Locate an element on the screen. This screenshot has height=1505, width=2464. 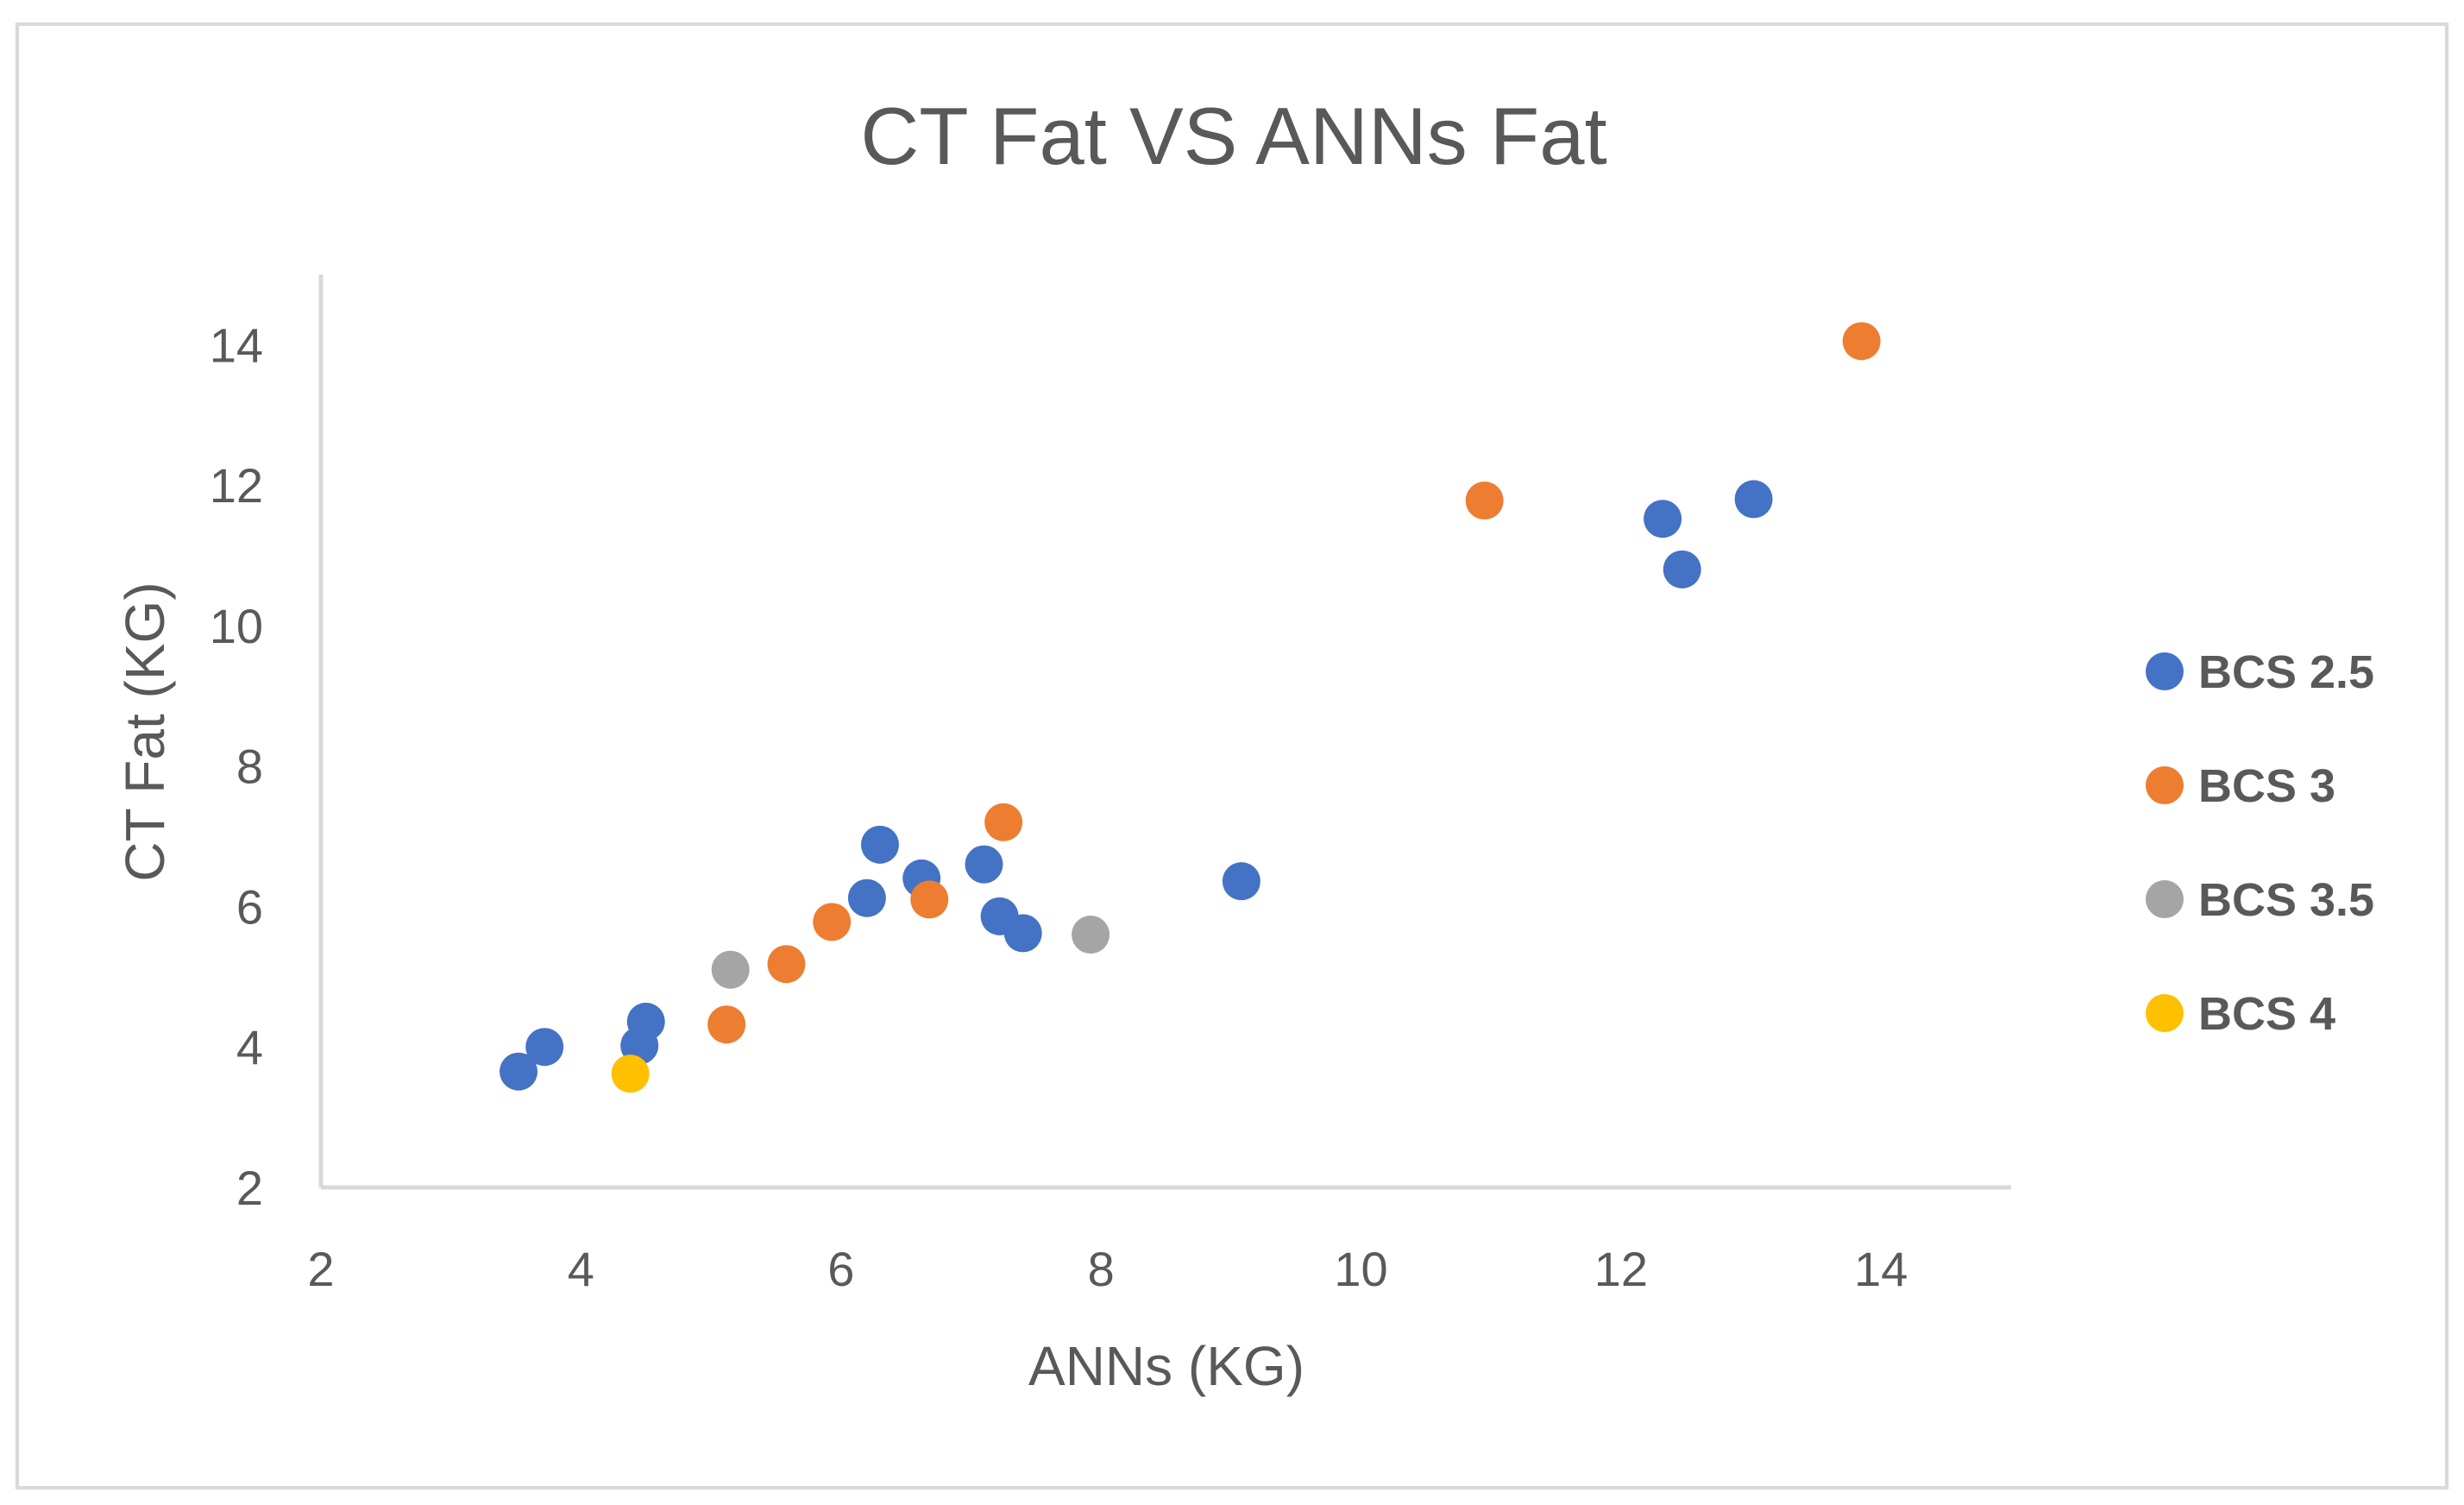
y-tick-label: 6 is located at coordinates (249, 906).